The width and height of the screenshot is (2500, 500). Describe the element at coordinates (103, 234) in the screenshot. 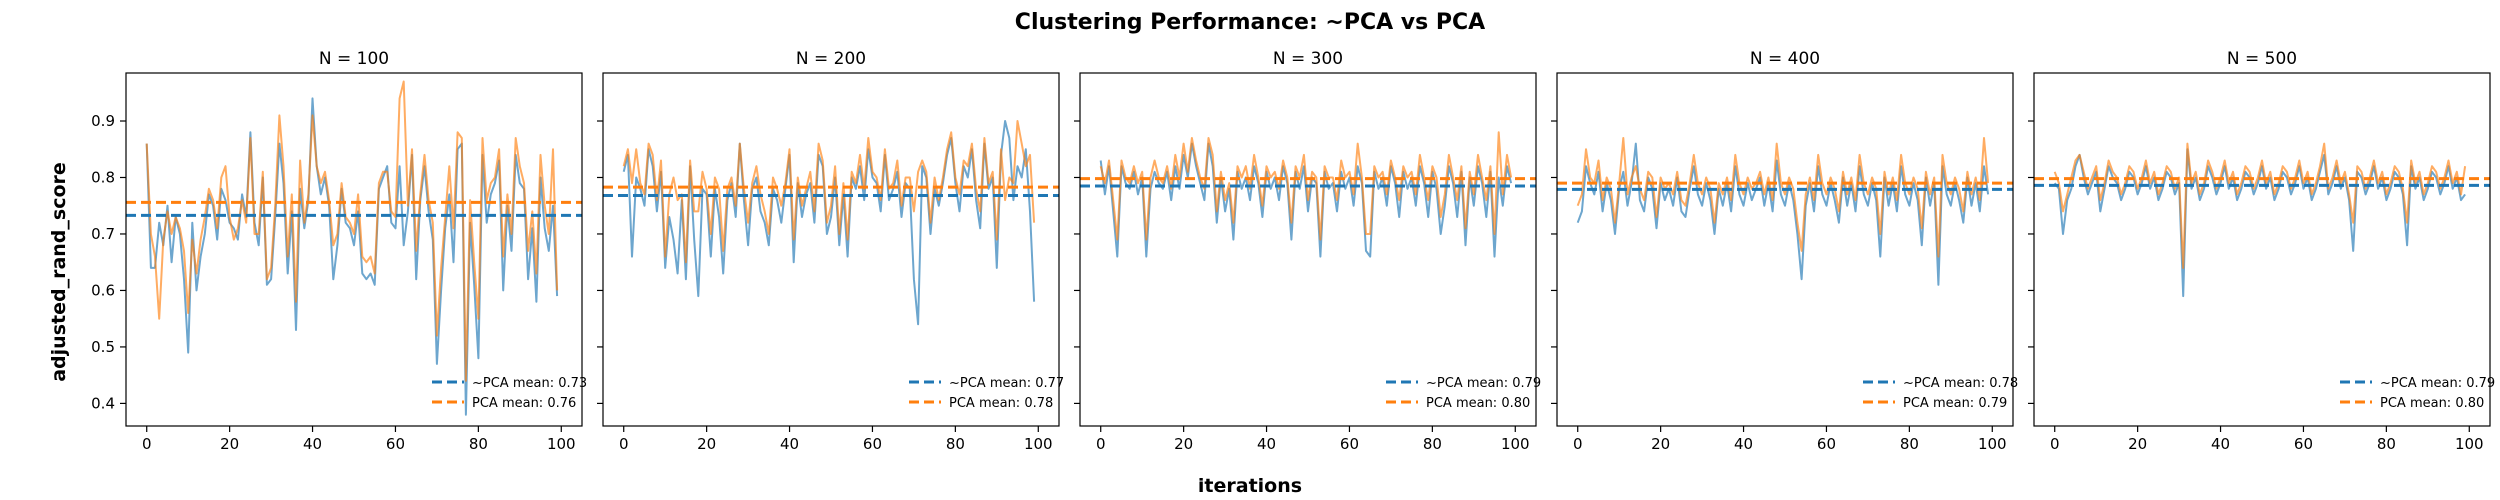

I see `y-tick-label: 0.7` at that location.